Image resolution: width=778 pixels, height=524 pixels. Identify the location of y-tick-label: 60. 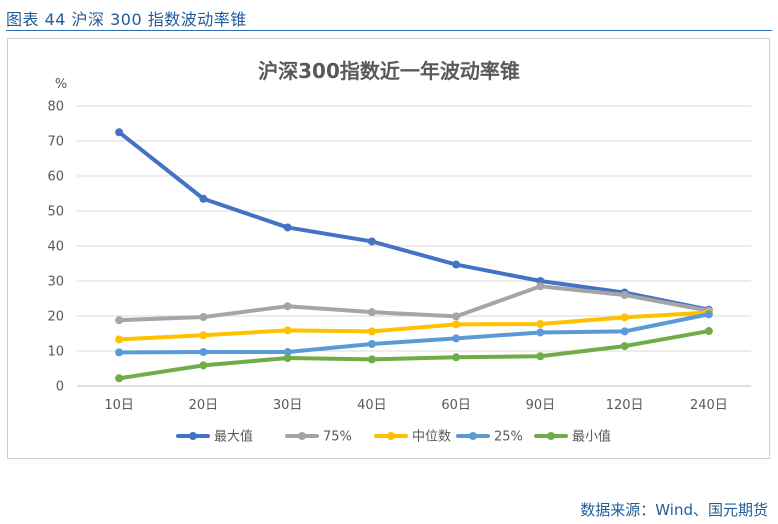
(55, 177).